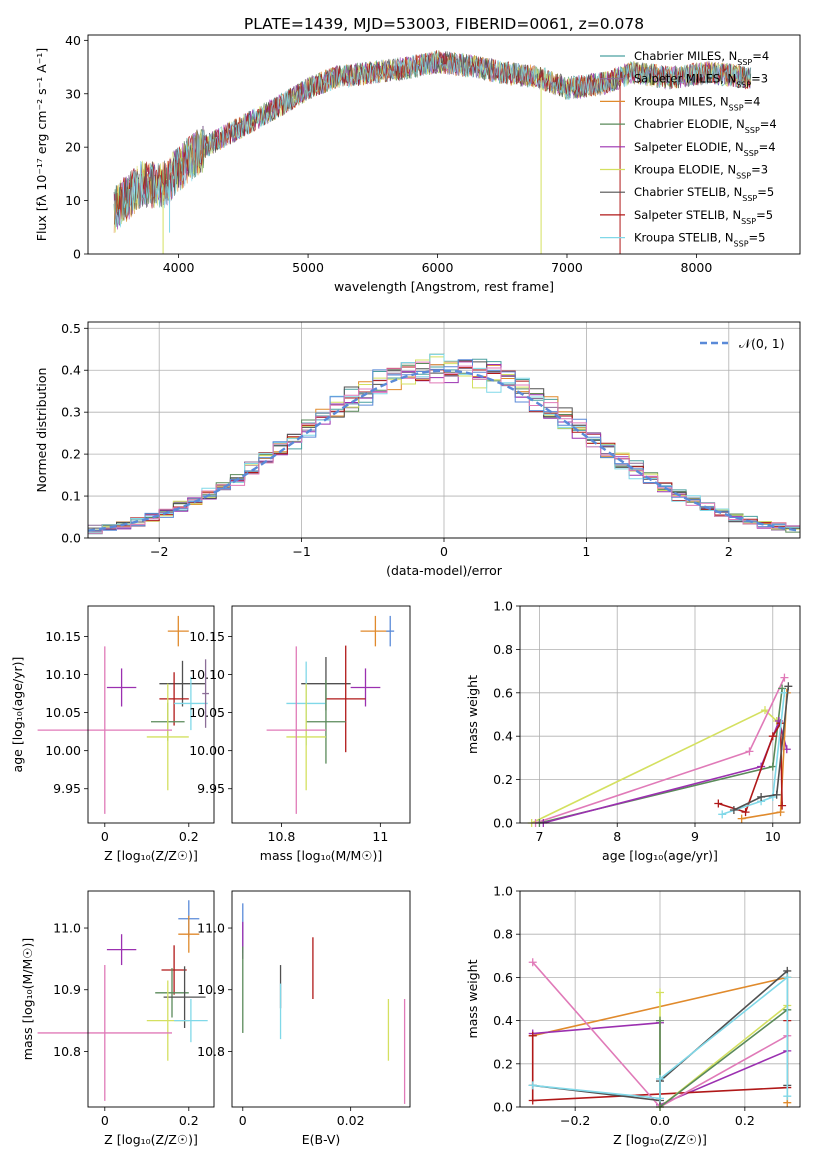  What do you see at coordinates (701, 58) in the screenshot?
I see `legend-entry: Chabrier MILES, NSSP=4` at bounding box center [701, 58].